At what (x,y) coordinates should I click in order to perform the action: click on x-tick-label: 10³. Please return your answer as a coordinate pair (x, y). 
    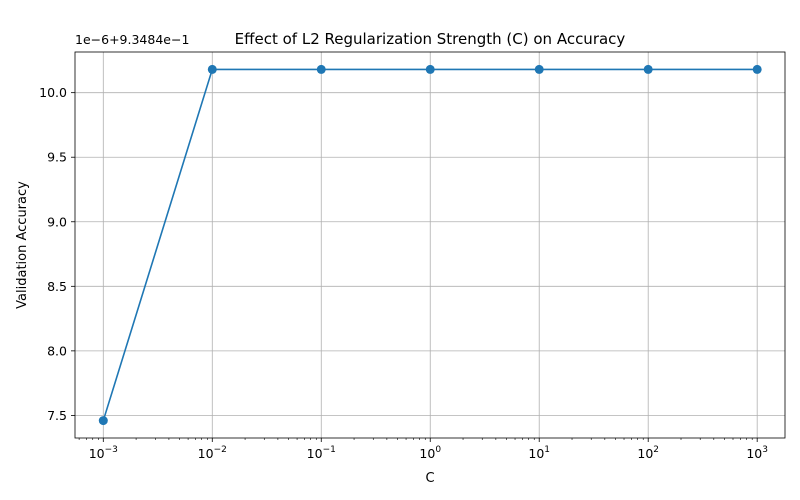
    Looking at the image, I should click on (757, 453).